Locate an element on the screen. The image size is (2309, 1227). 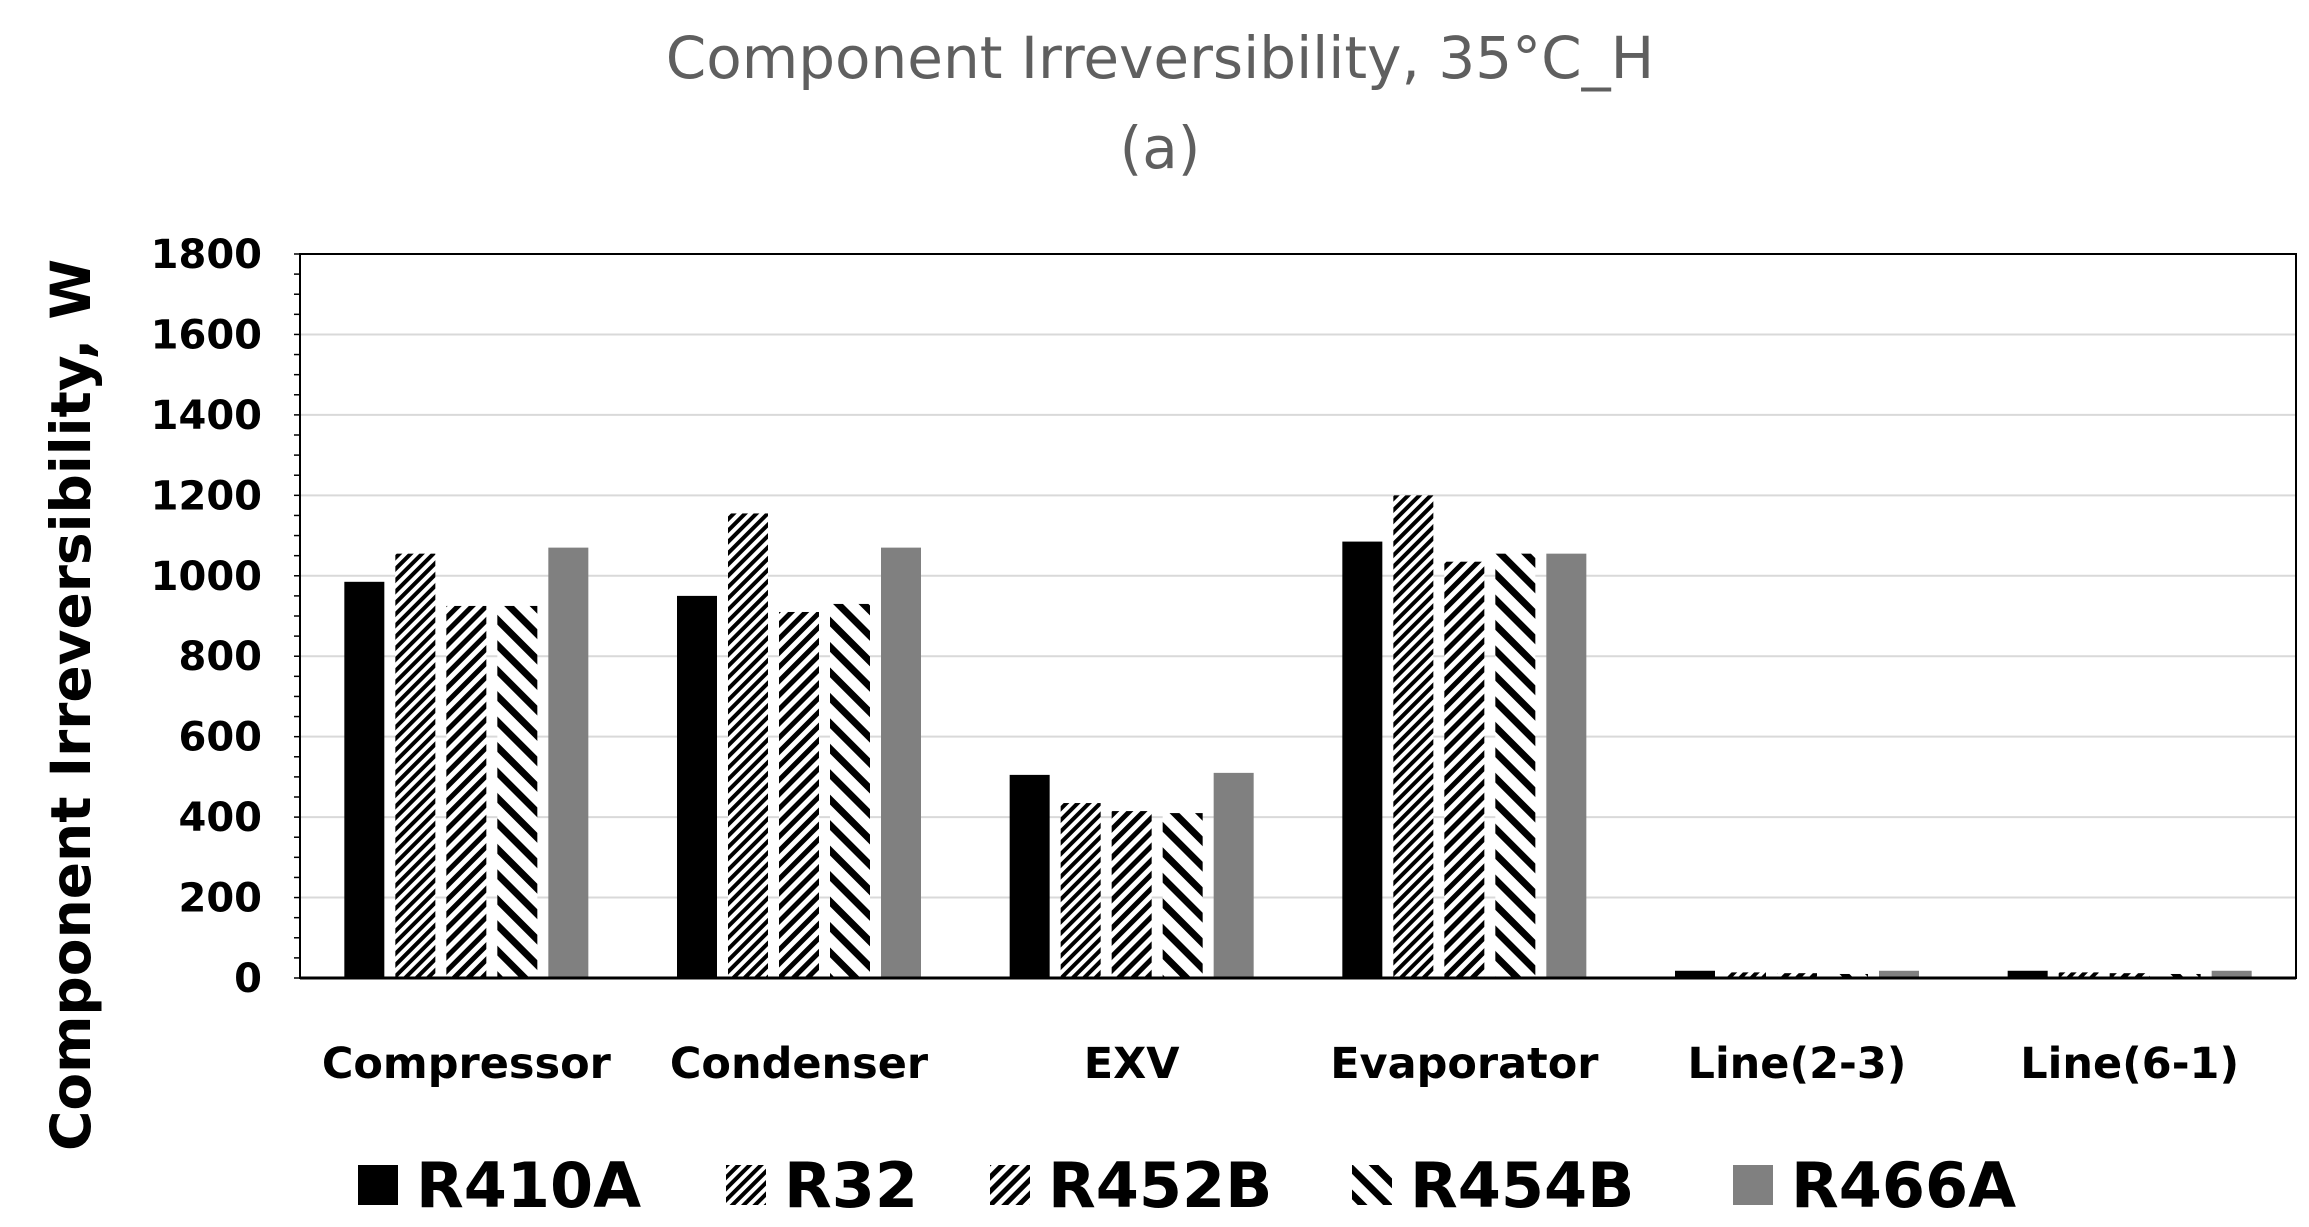
legend-label-r454b: R454B is located at coordinates (1522, 1185).